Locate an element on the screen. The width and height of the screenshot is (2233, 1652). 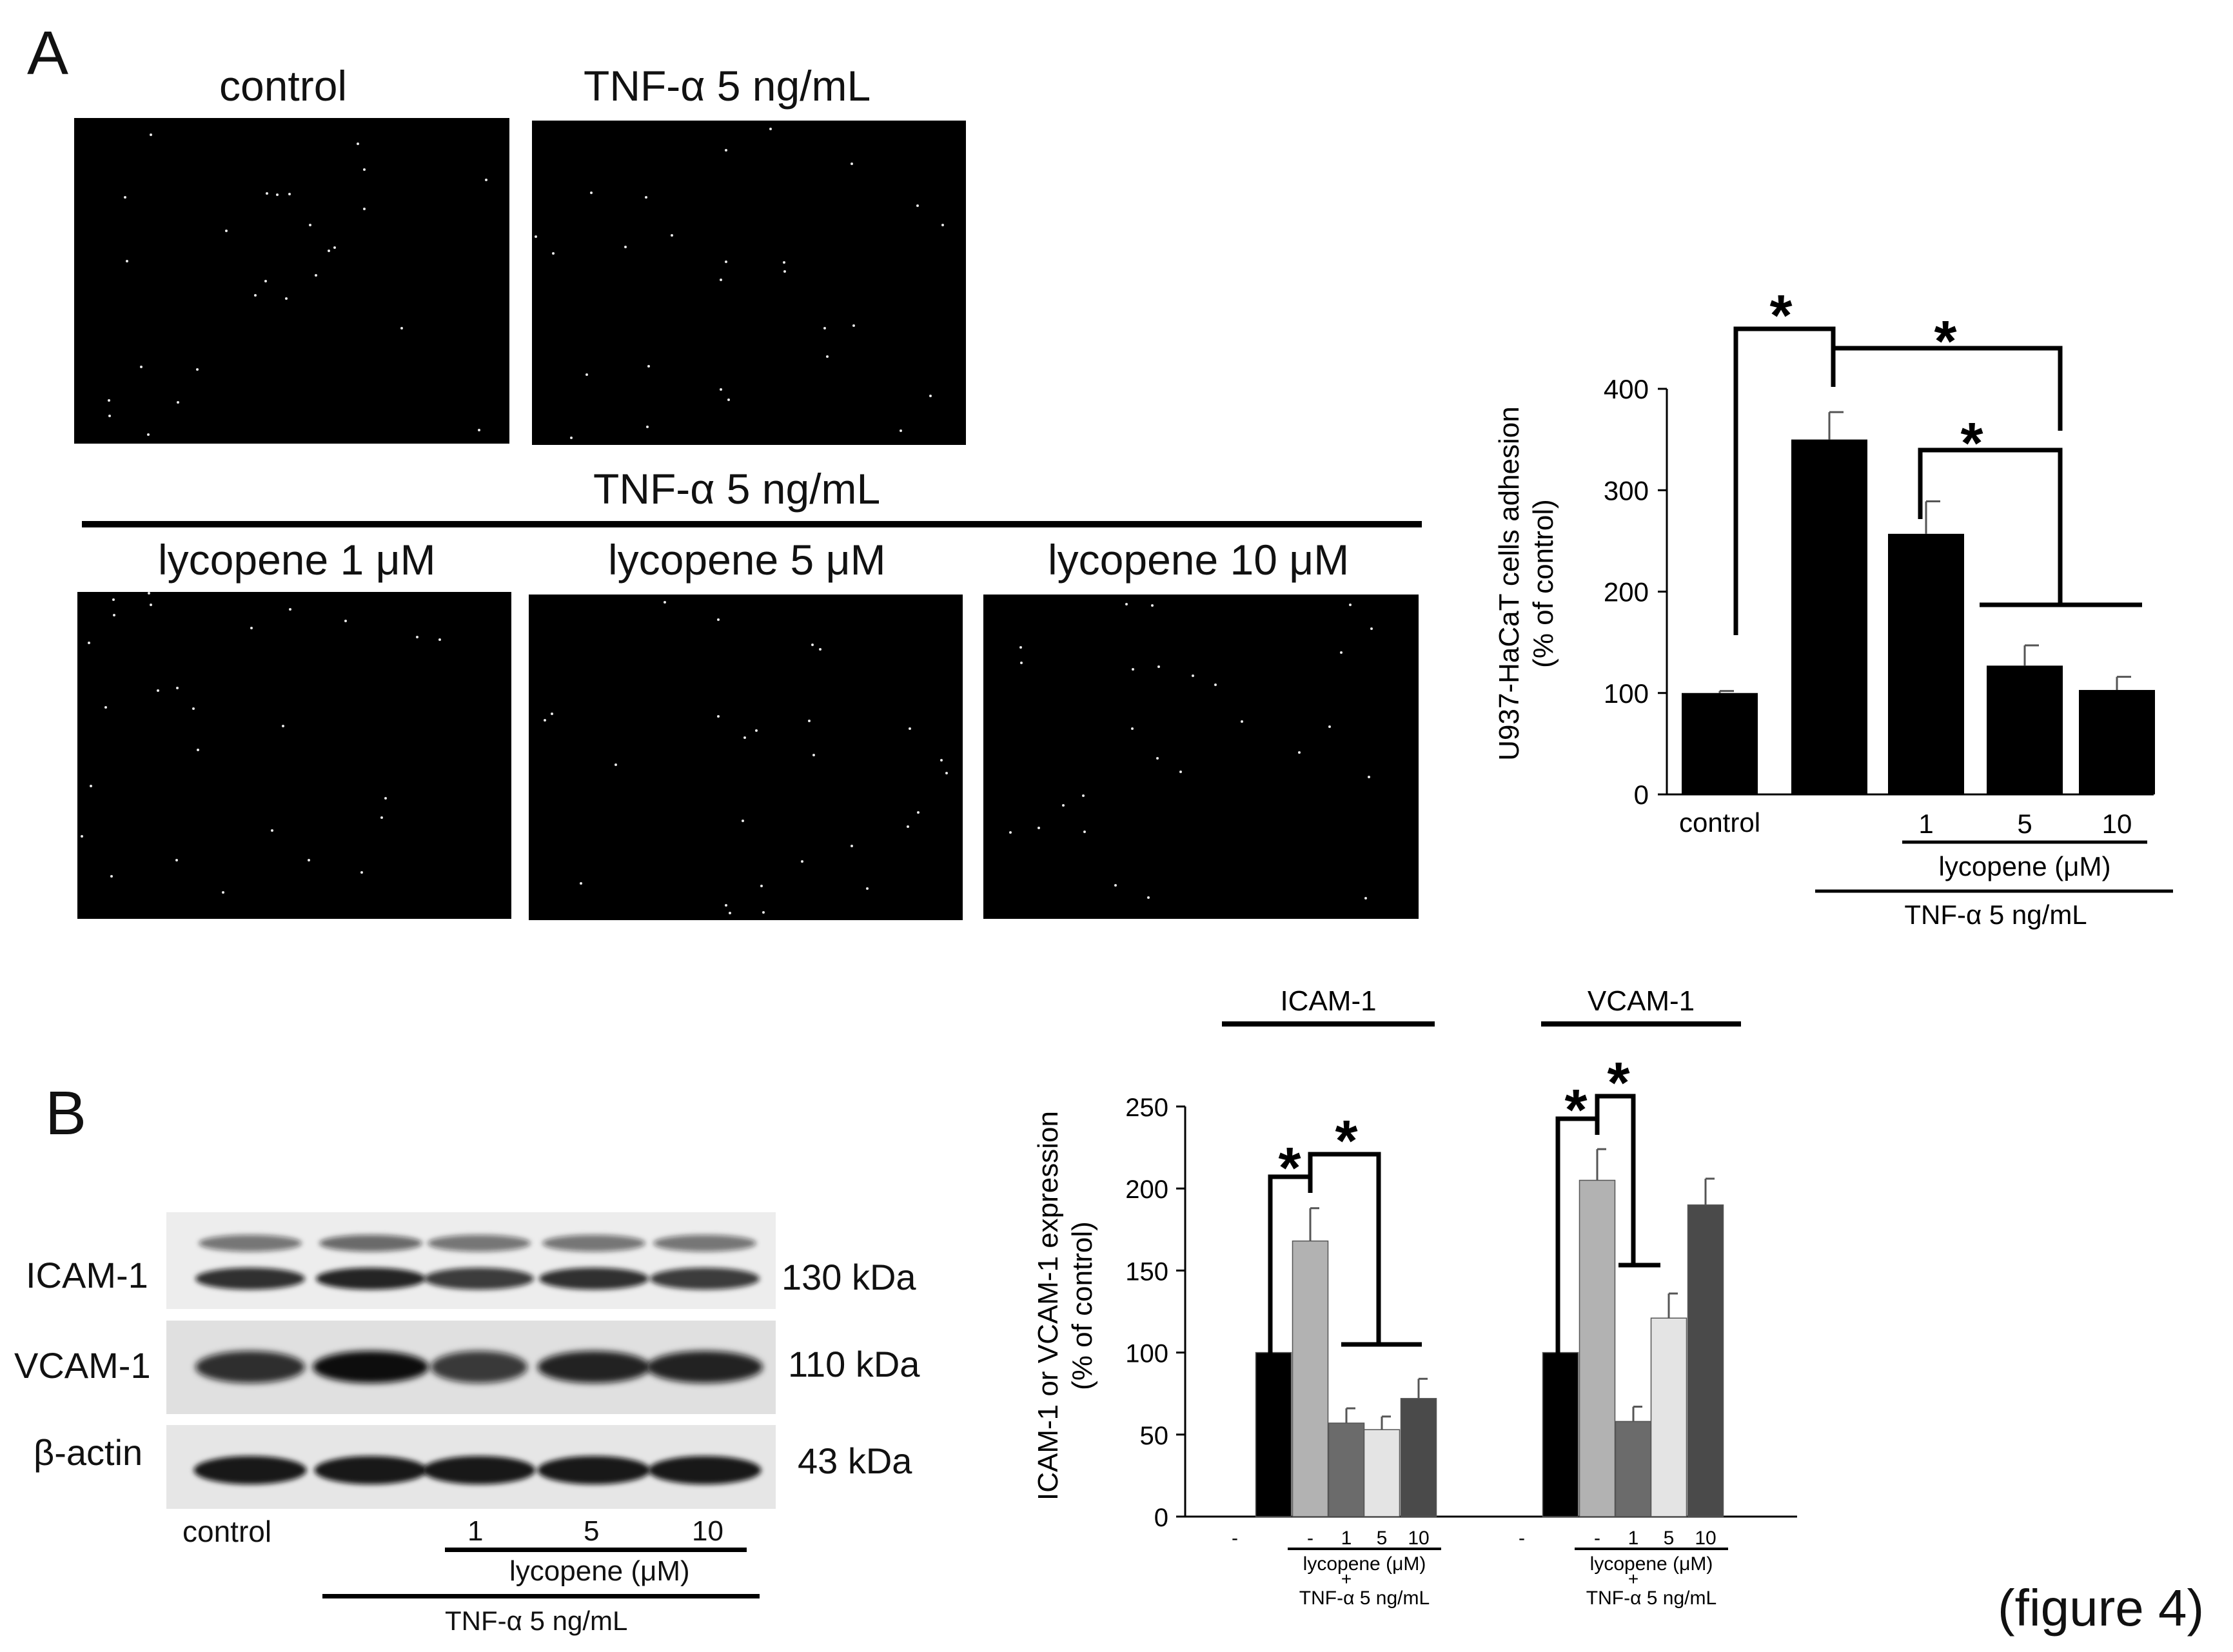
chart1-y-tick-label: 0 is located at coordinates (1641, 795).